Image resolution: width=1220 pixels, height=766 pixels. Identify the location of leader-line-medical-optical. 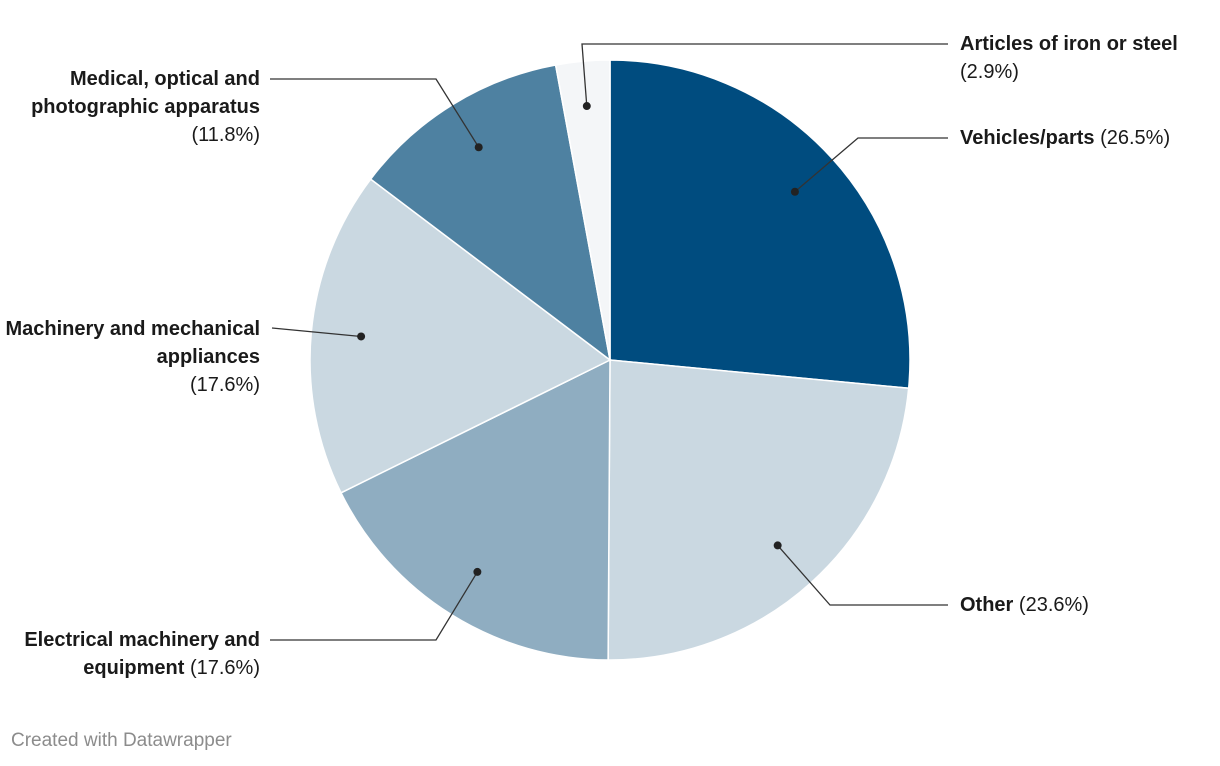
(375, 113).